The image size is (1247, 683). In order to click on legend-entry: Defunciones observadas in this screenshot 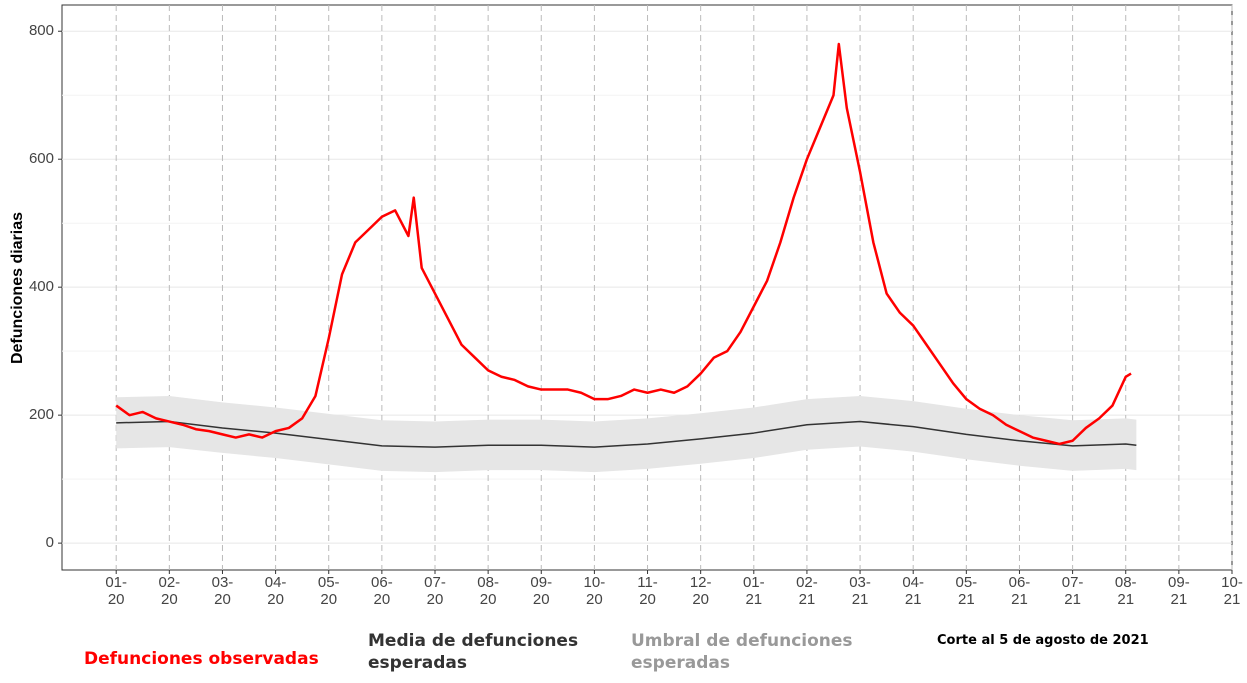, I will do `click(201, 659)`.